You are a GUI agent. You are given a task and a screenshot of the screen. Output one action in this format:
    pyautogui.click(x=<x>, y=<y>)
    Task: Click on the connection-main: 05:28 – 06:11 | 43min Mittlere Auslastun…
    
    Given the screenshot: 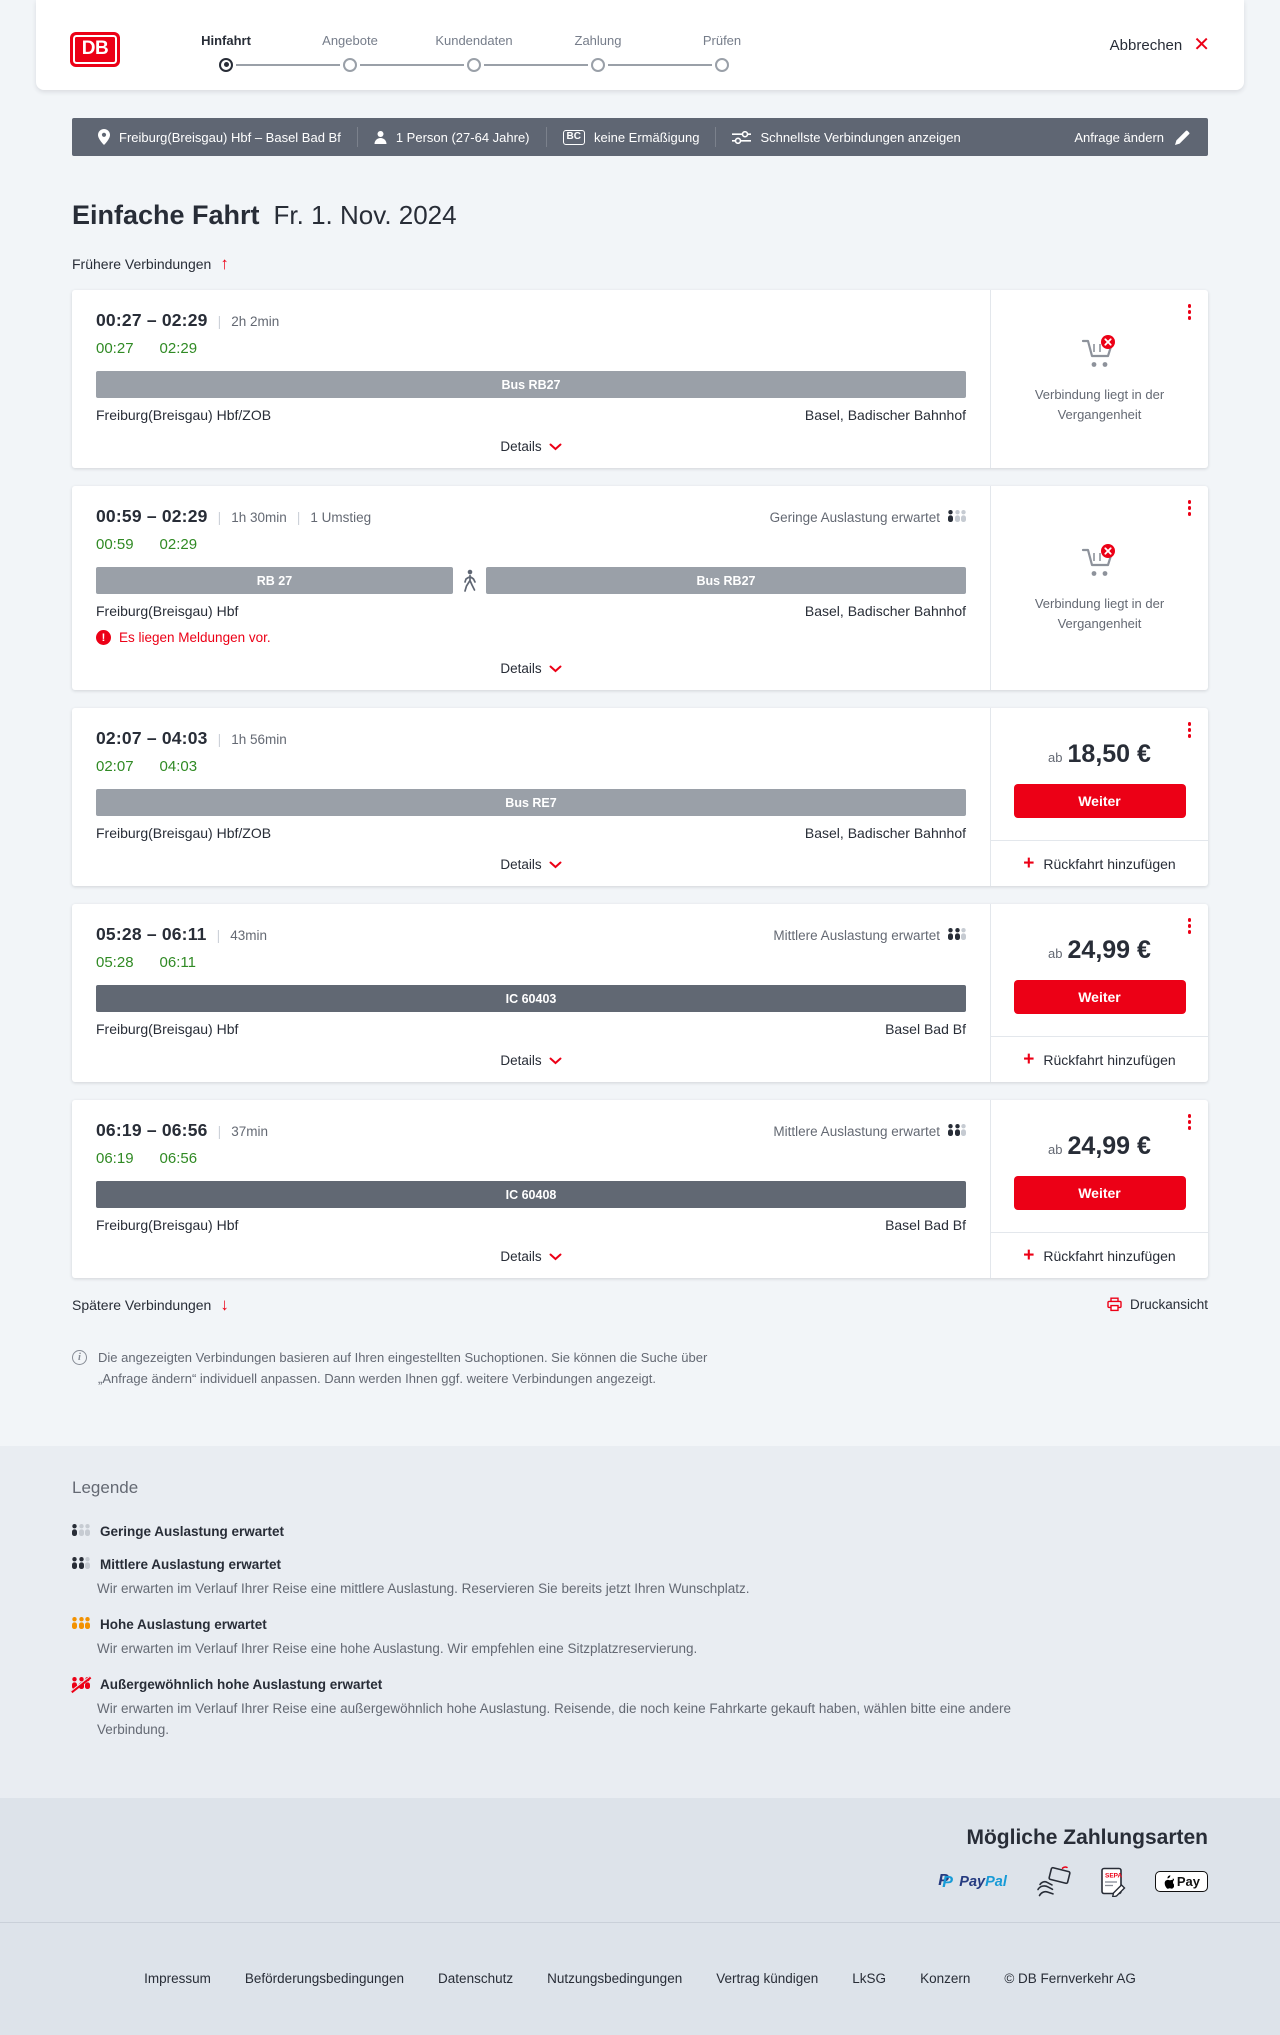 What is the action you would take?
    pyautogui.click(x=531, y=993)
    